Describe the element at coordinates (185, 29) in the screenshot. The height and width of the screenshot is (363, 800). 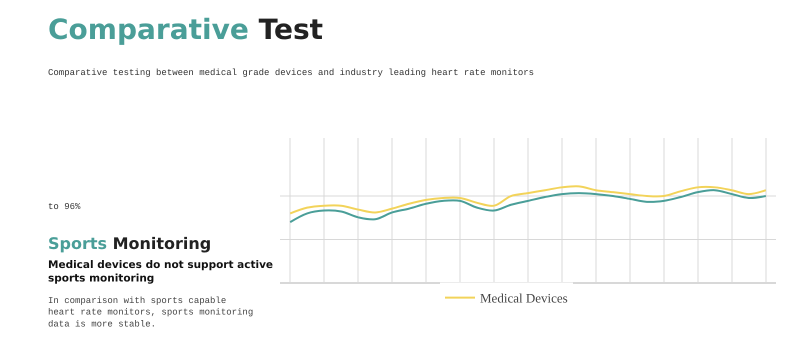
I see `chart-title: Comparative Test` at that location.